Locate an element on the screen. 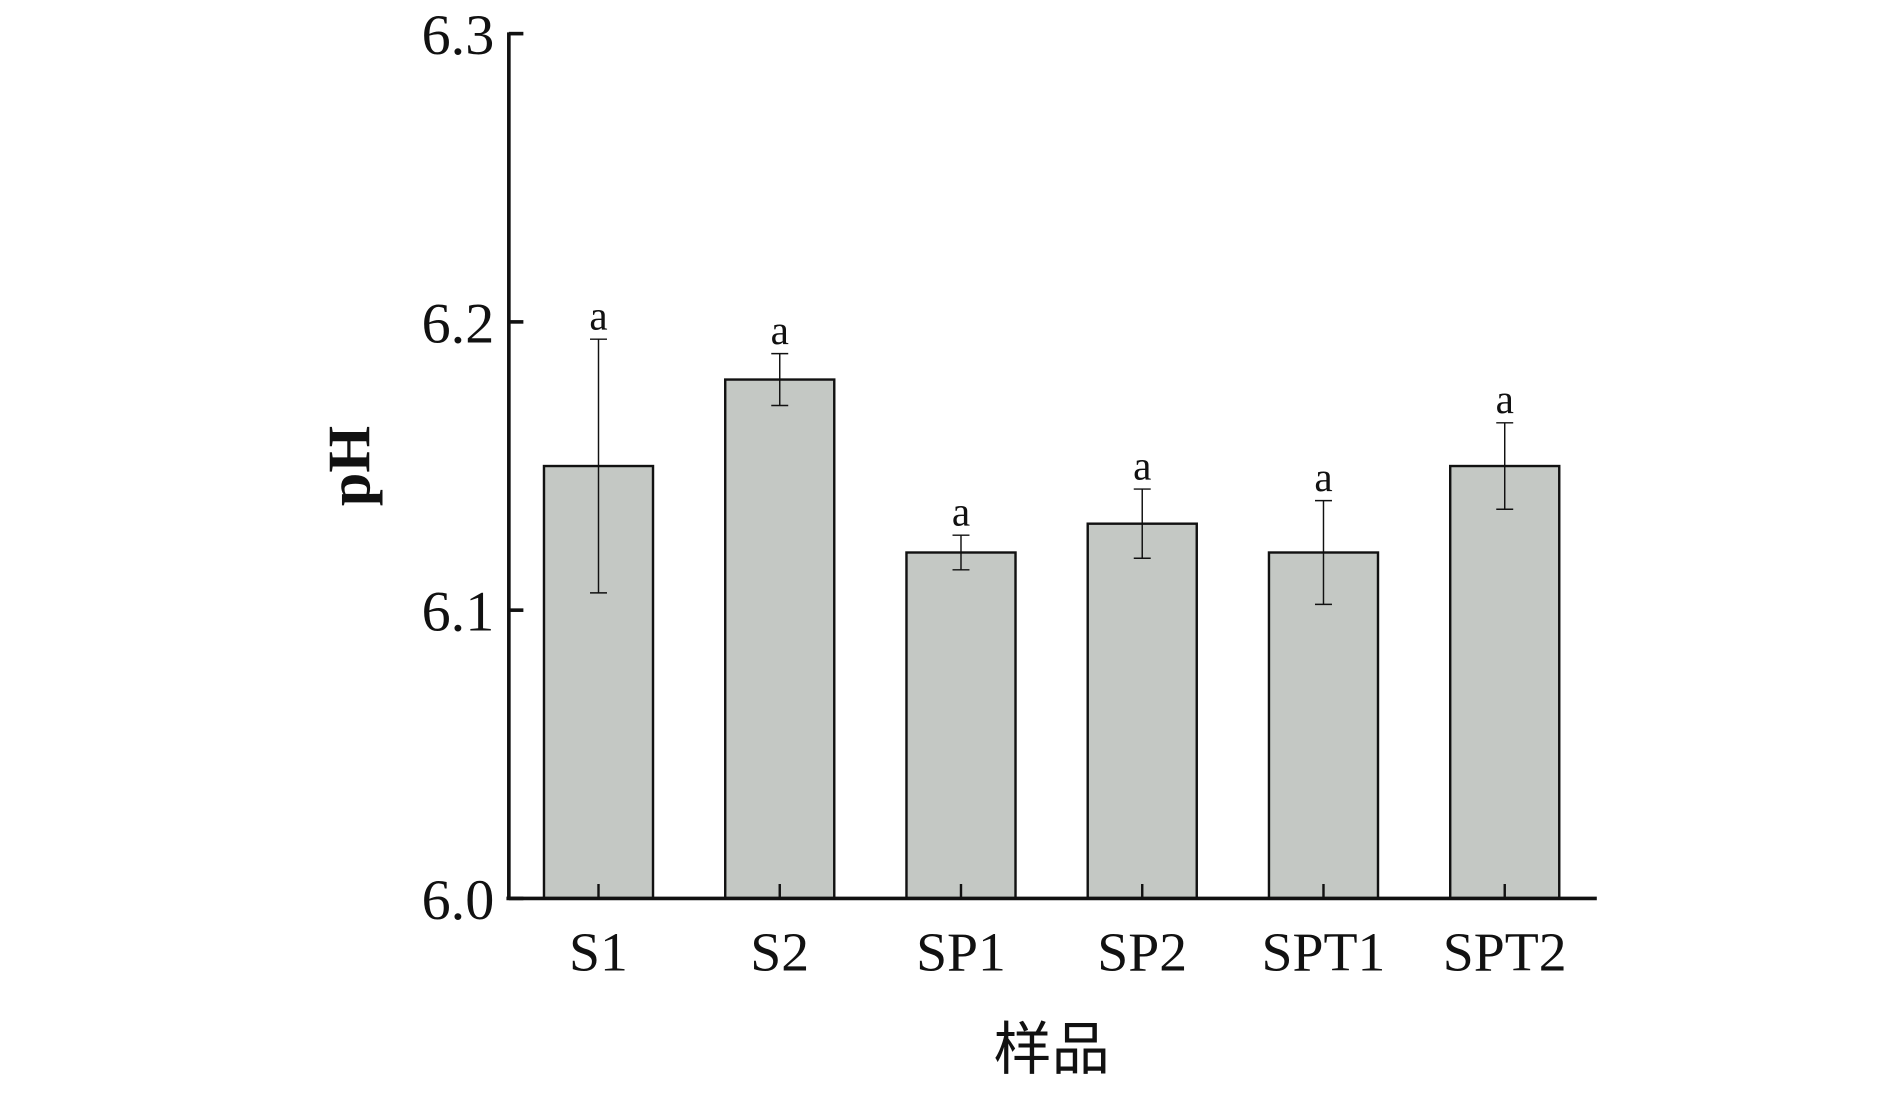  x-tick-label: SPT2 is located at coordinates (1505, 953).